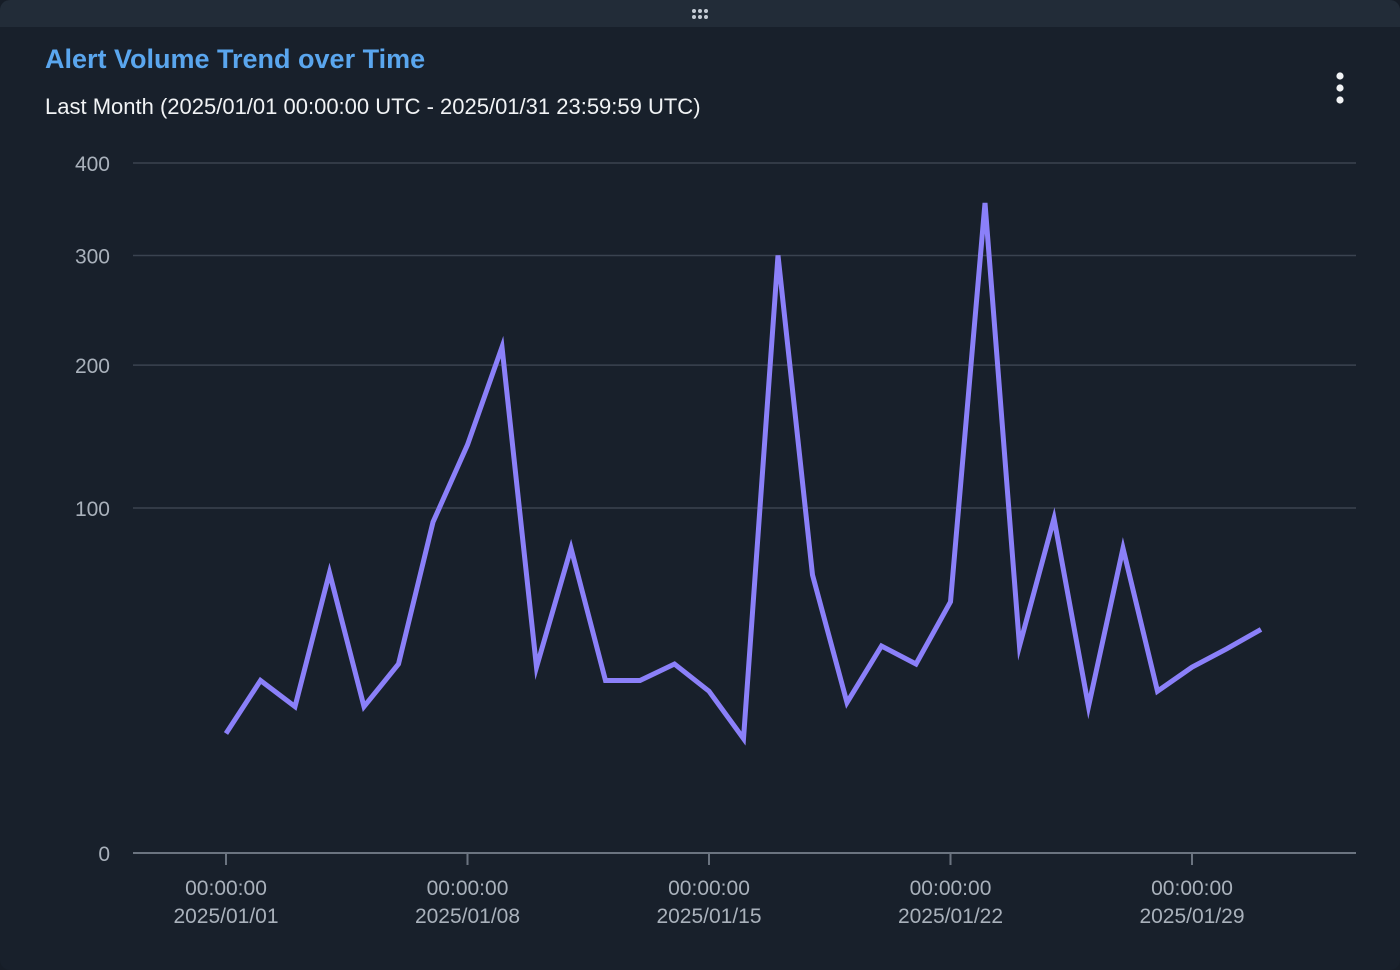 The image size is (1400, 970). What do you see at coordinates (1340, 89) in the screenshot?
I see `kebab-menu-icon` at bounding box center [1340, 89].